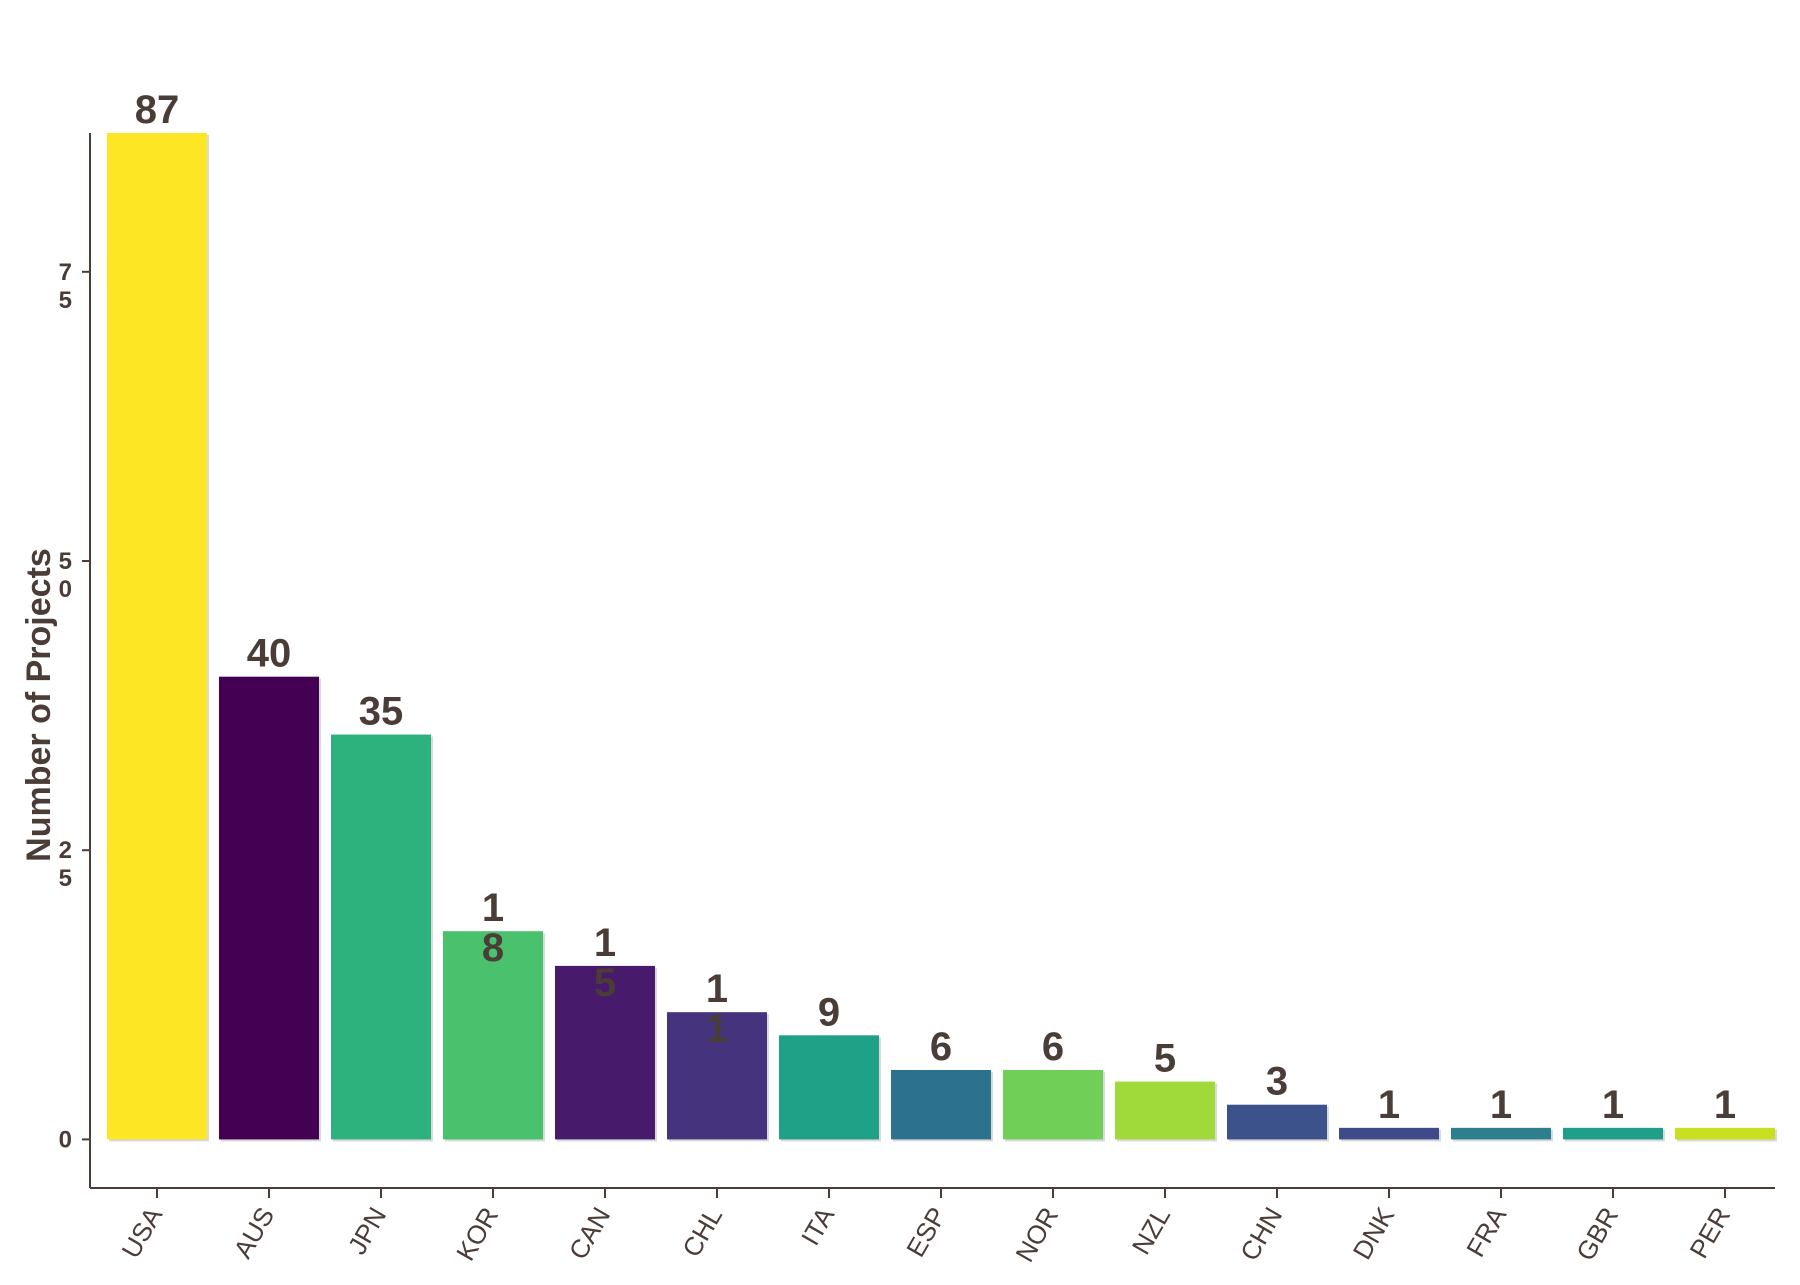 This screenshot has width=1800, height=1285. I want to click on bar-chl, so click(717, 1076).